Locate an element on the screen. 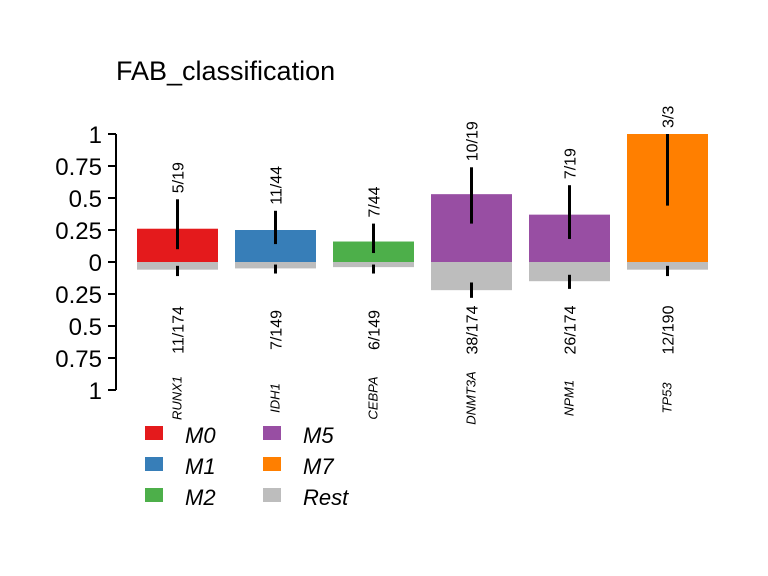 This screenshot has height=576, width=768. legend-label: M0 is located at coordinates (200, 435).